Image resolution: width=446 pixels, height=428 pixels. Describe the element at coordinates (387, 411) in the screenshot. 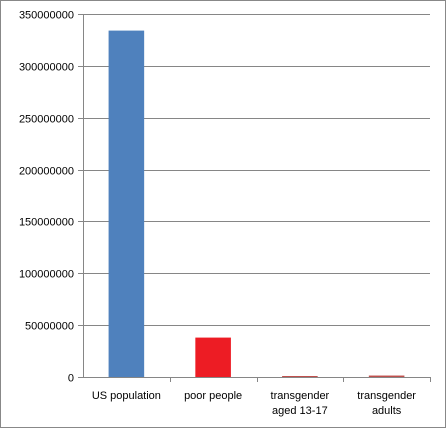

I see `x-tick-label: adults` at that location.